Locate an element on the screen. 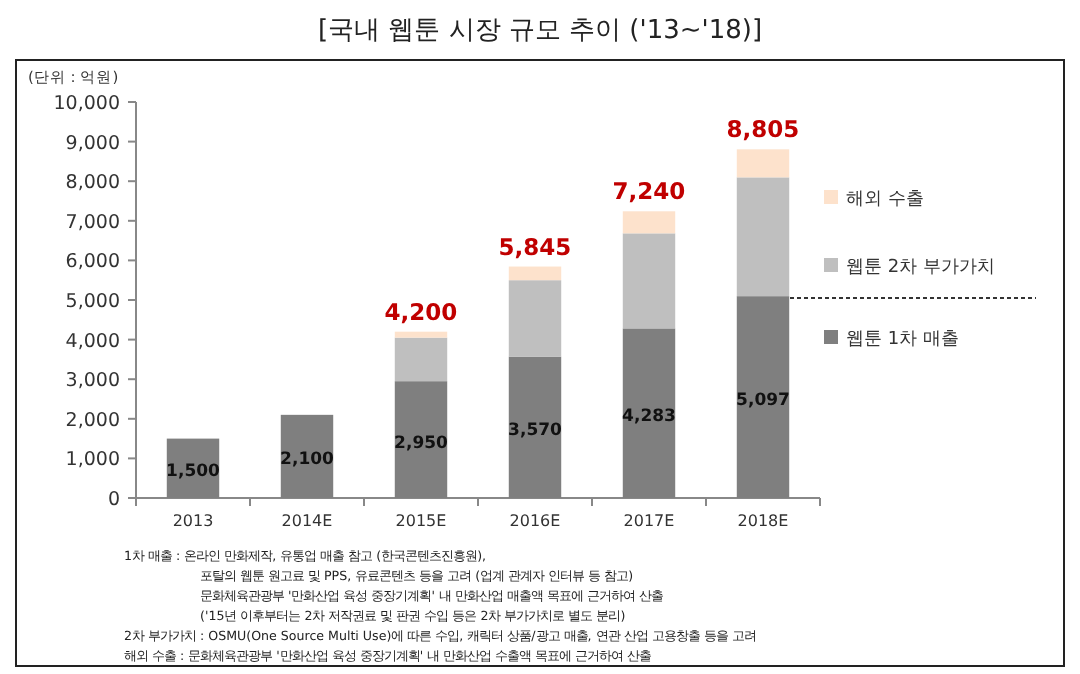  y-tick-label: 6,000 is located at coordinates (92, 262).